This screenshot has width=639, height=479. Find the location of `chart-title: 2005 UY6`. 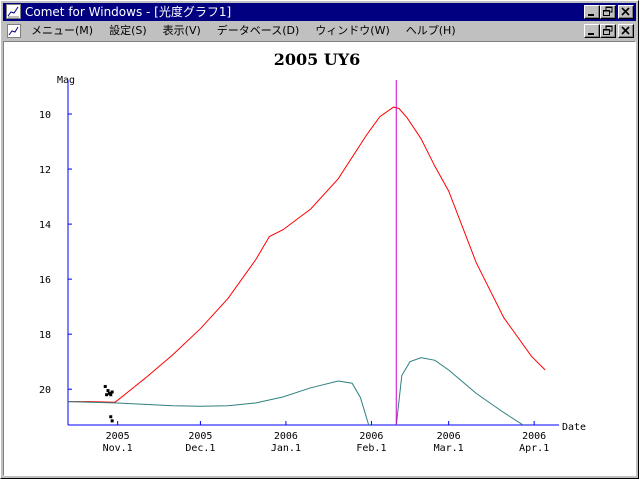

chart-title: 2005 UY6 is located at coordinates (317, 59).